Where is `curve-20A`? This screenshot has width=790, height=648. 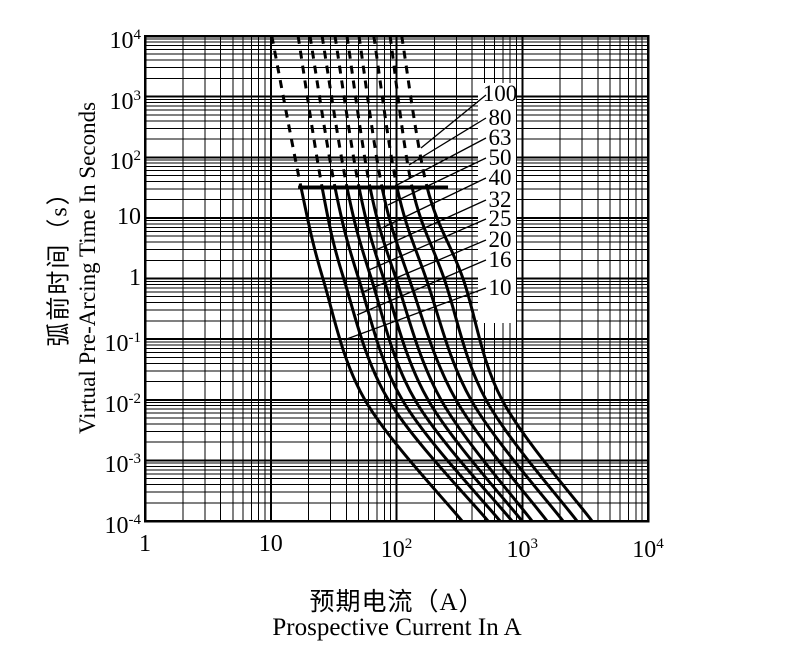 curve-20A is located at coordinates (417, 354).